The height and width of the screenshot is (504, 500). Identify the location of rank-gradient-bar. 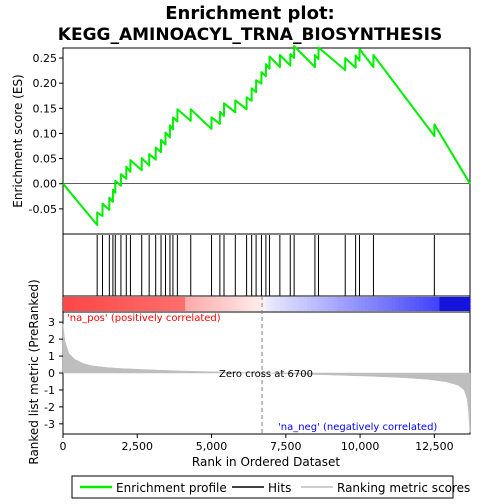
(267, 304).